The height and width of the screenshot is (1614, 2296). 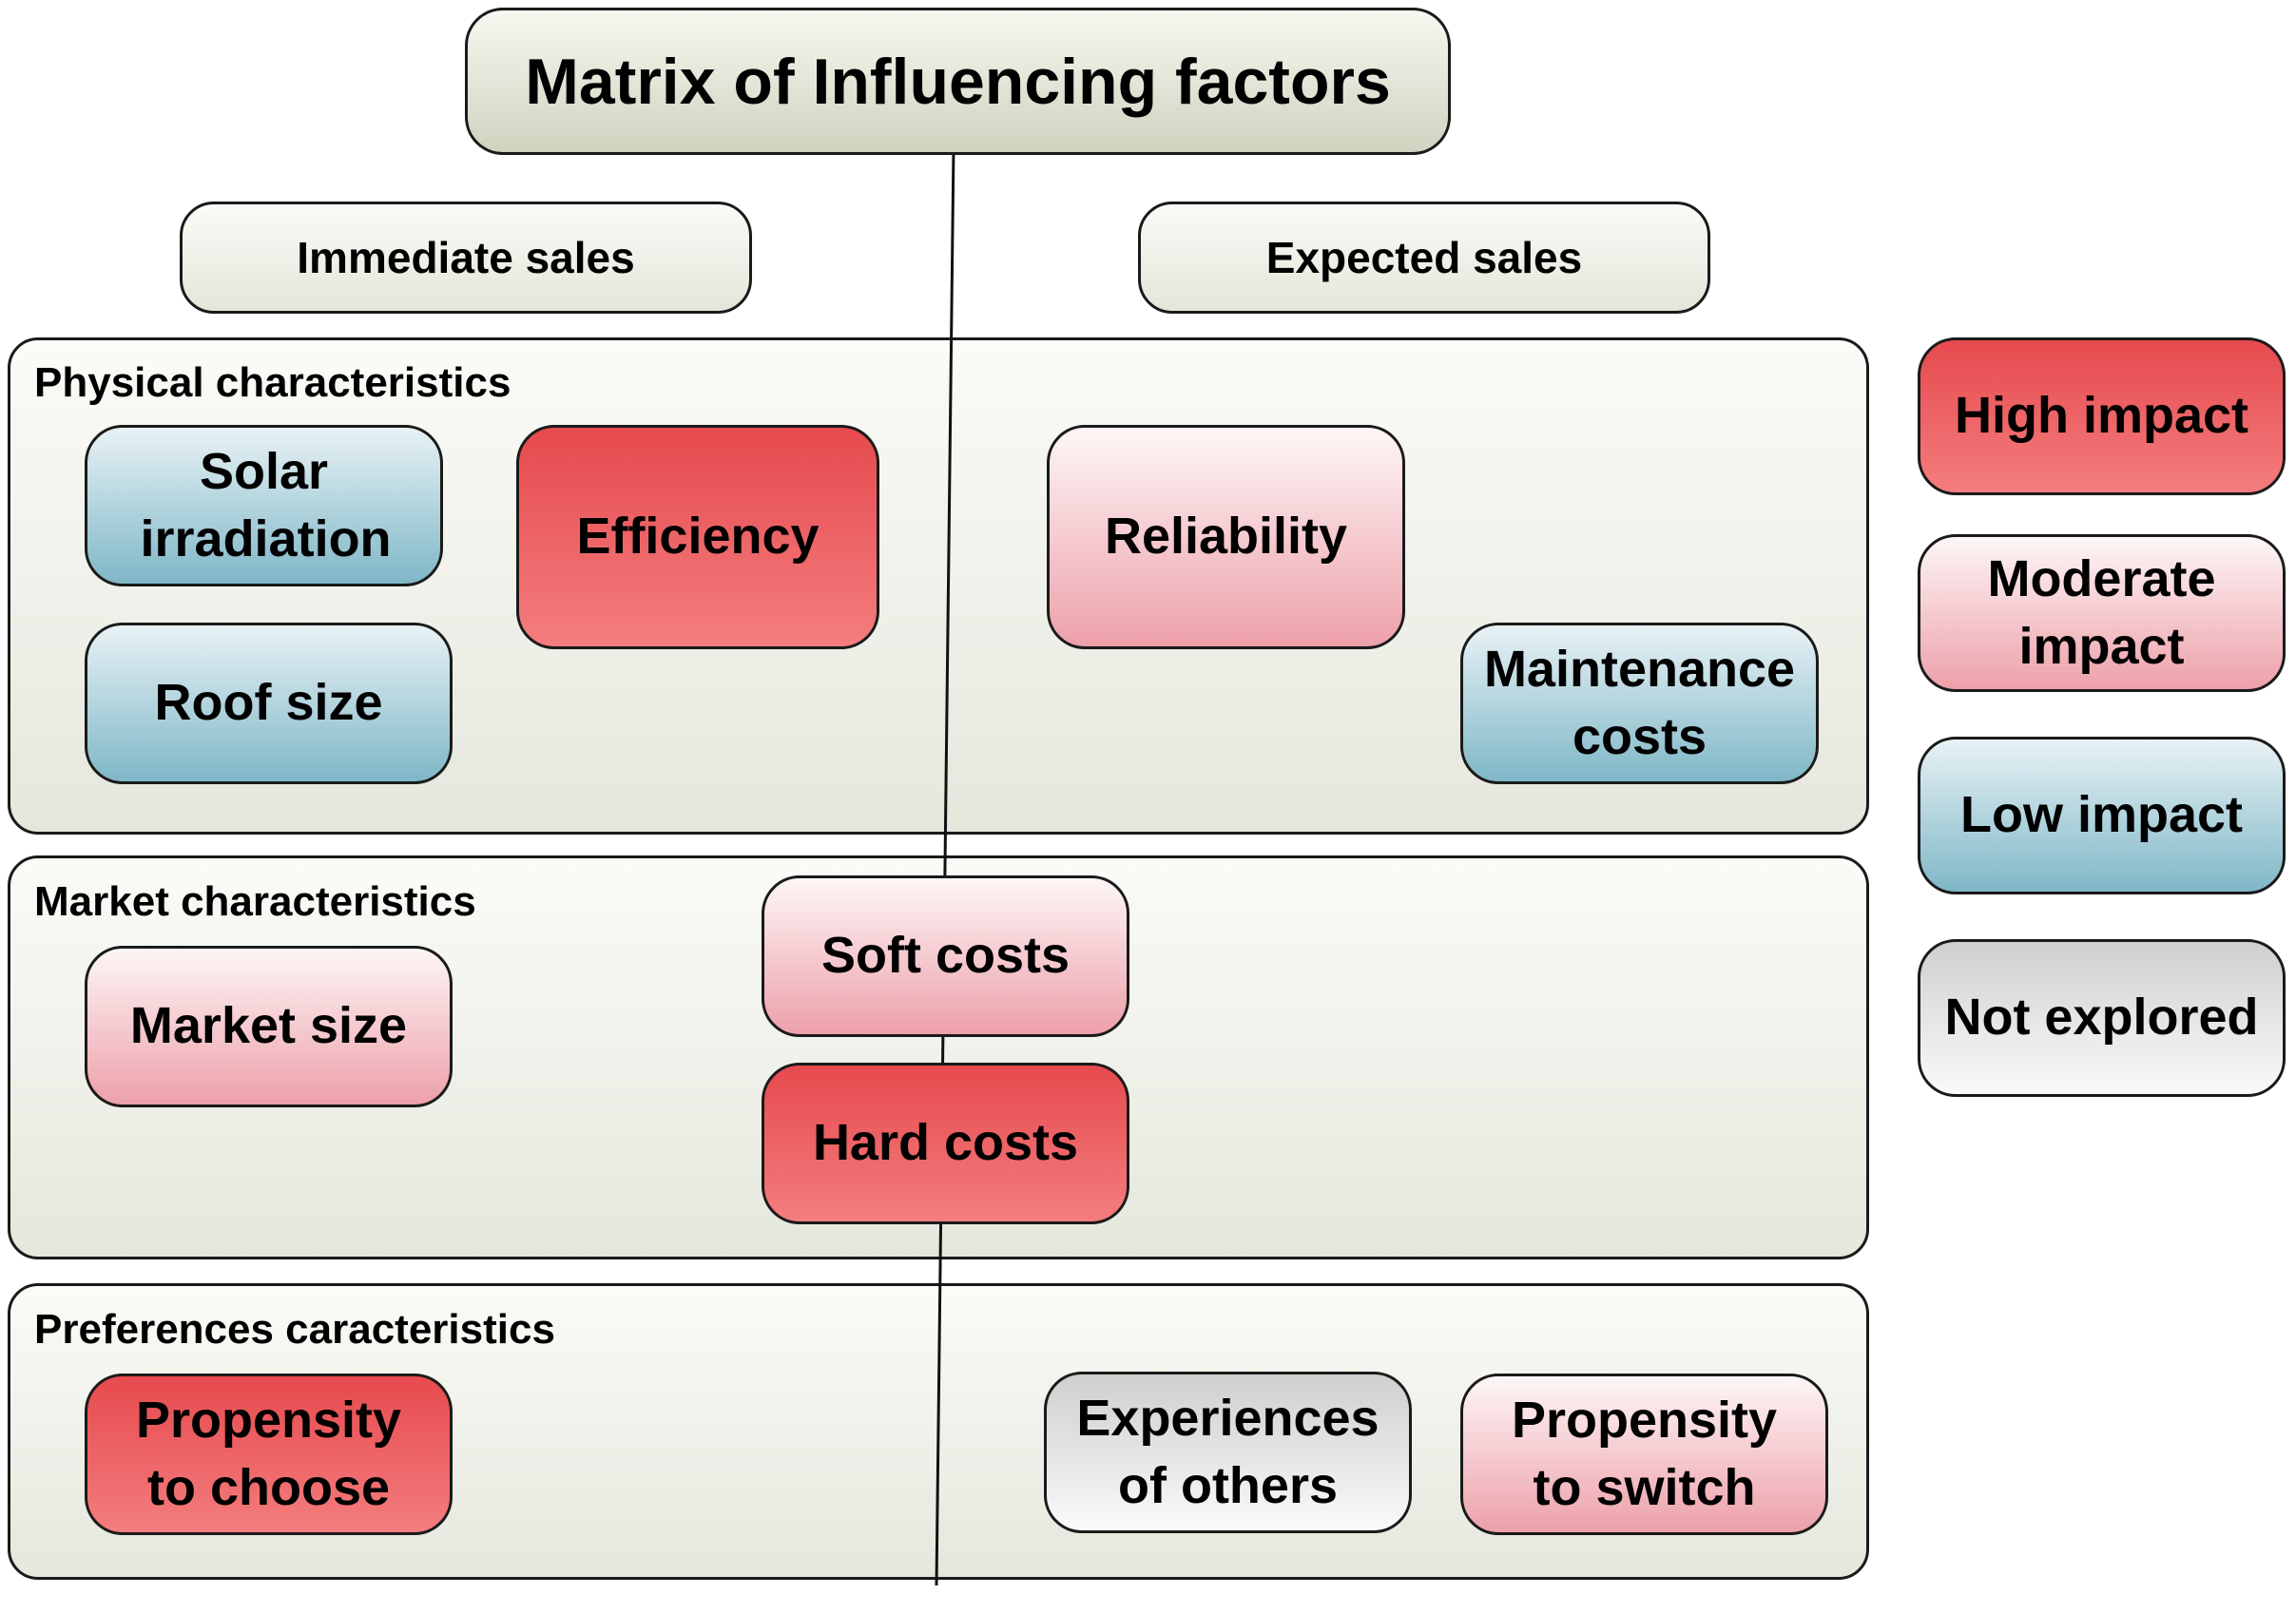 I want to click on legend-high-impact-label: High impact, so click(x=2101, y=416).